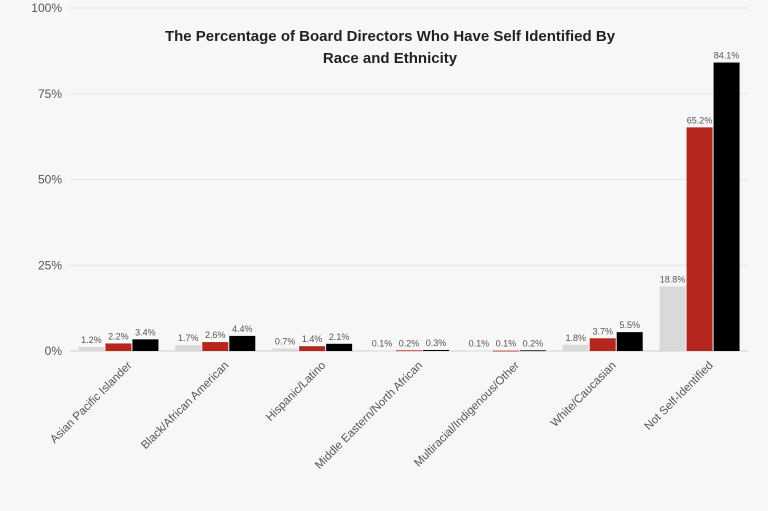  I want to click on x-tick-label: Hispanic/Latino, so click(296, 392).